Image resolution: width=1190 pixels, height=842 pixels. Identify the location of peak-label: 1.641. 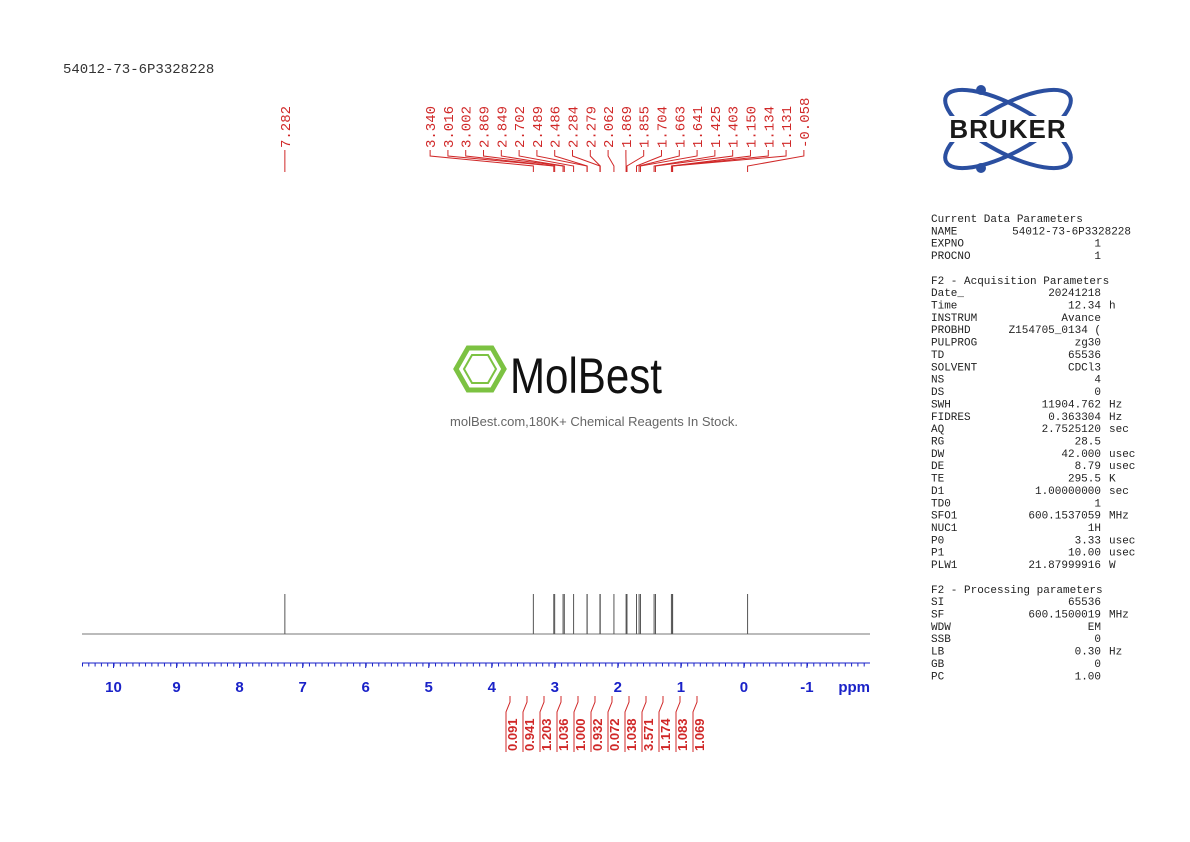
(699, 127).